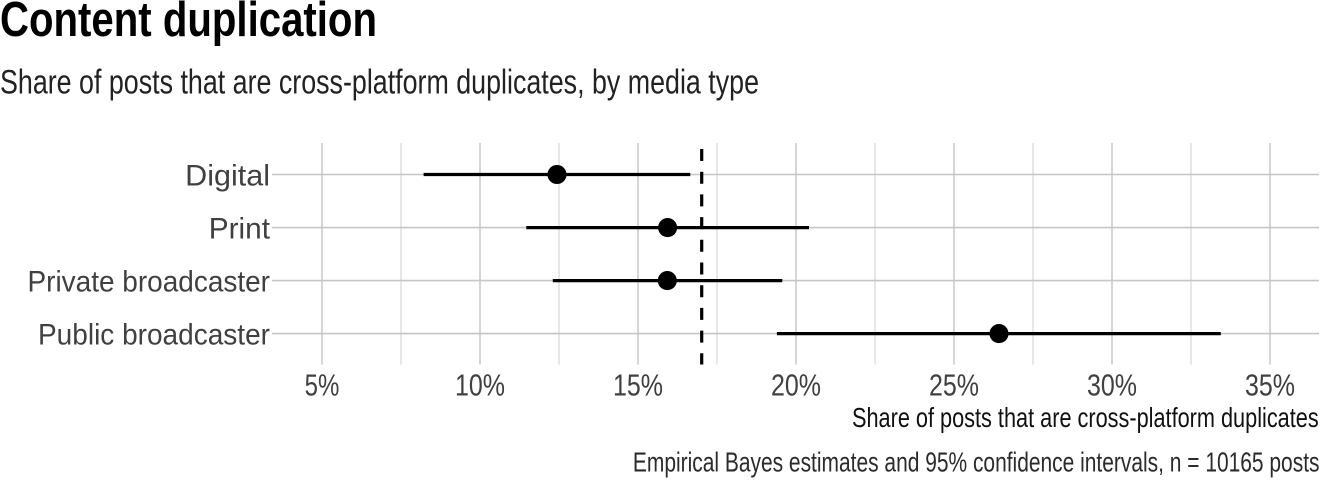 This screenshot has height=480, width=1344. Describe the element at coordinates (227, 176) in the screenshot. I see `svg-text: Digital` at that location.